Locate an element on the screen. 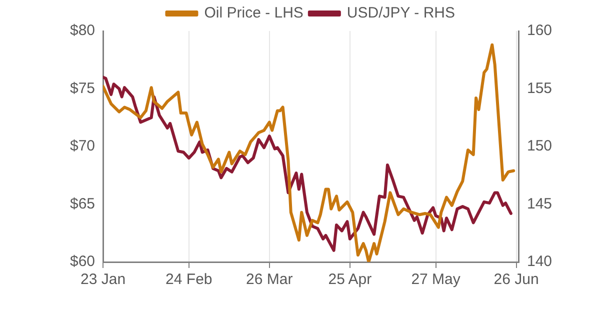  x-tick-label: 24 Feb is located at coordinates (189, 279).